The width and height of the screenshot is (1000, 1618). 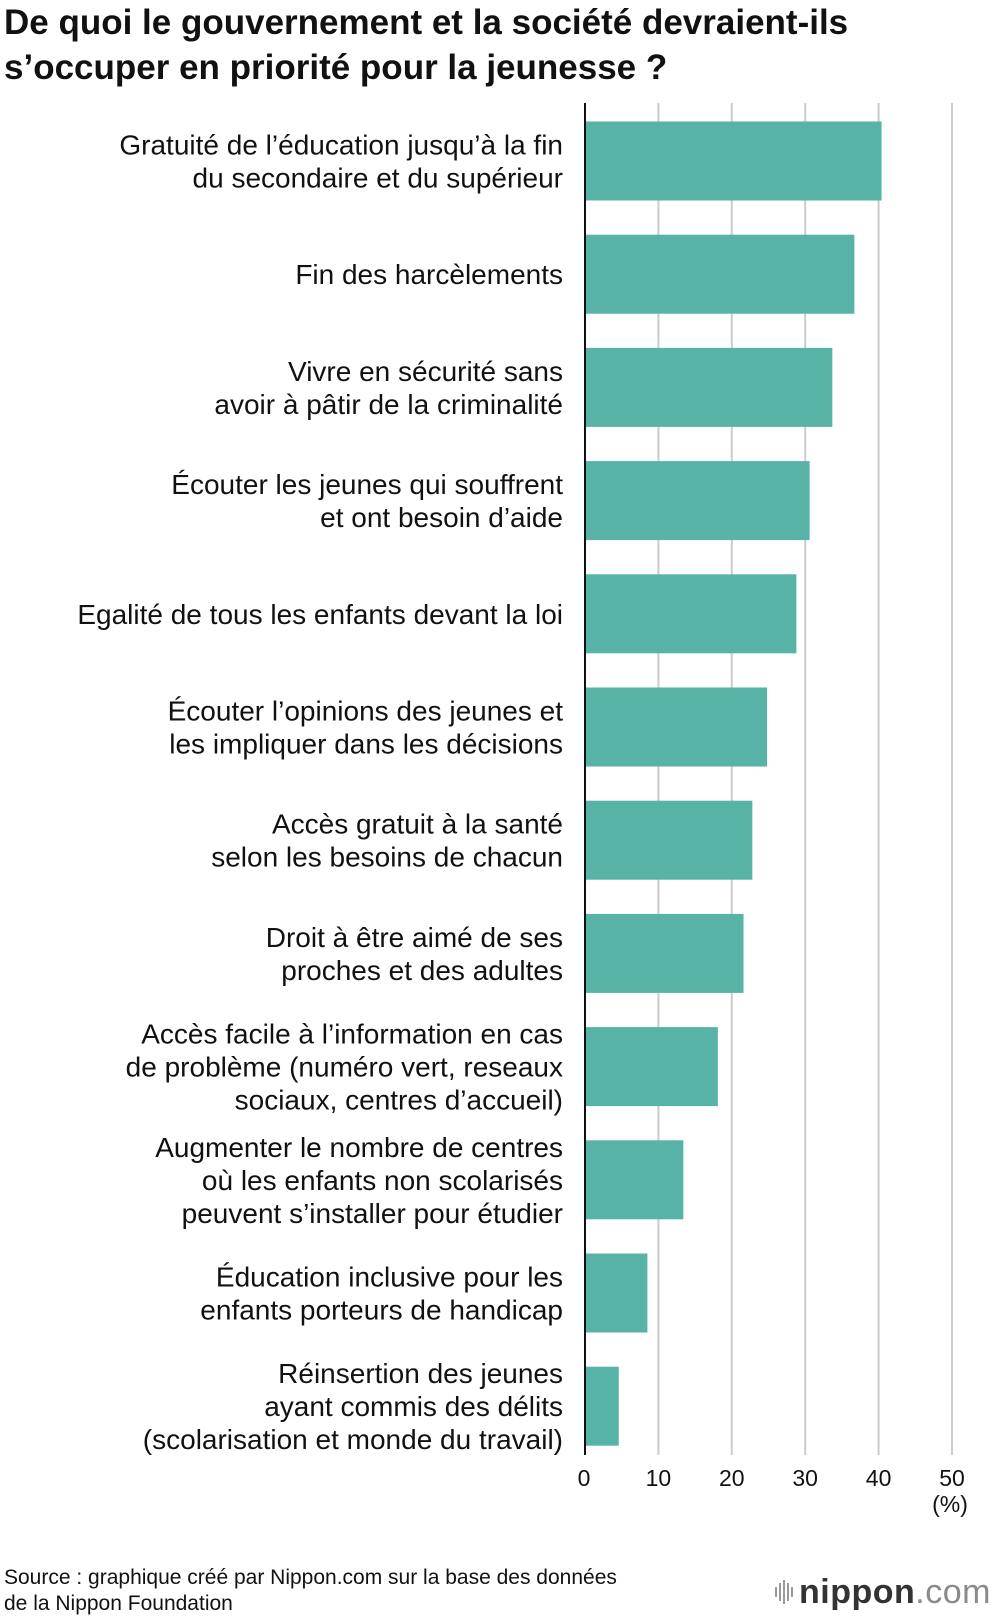 What do you see at coordinates (387, 857) in the screenshot?
I see `category-label: selon les besoins de chacun` at bounding box center [387, 857].